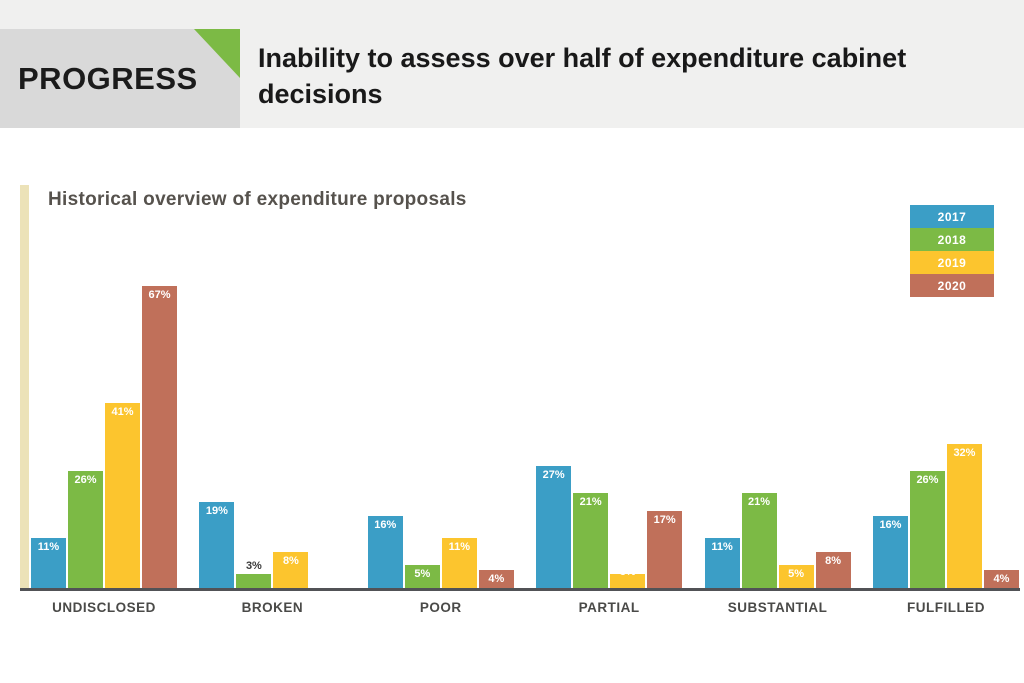 This screenshot has height=683, width=1024. Describe the element at coordinates (553, 475) in the screenshot. I see `bar-value-label: 27%` at that location.